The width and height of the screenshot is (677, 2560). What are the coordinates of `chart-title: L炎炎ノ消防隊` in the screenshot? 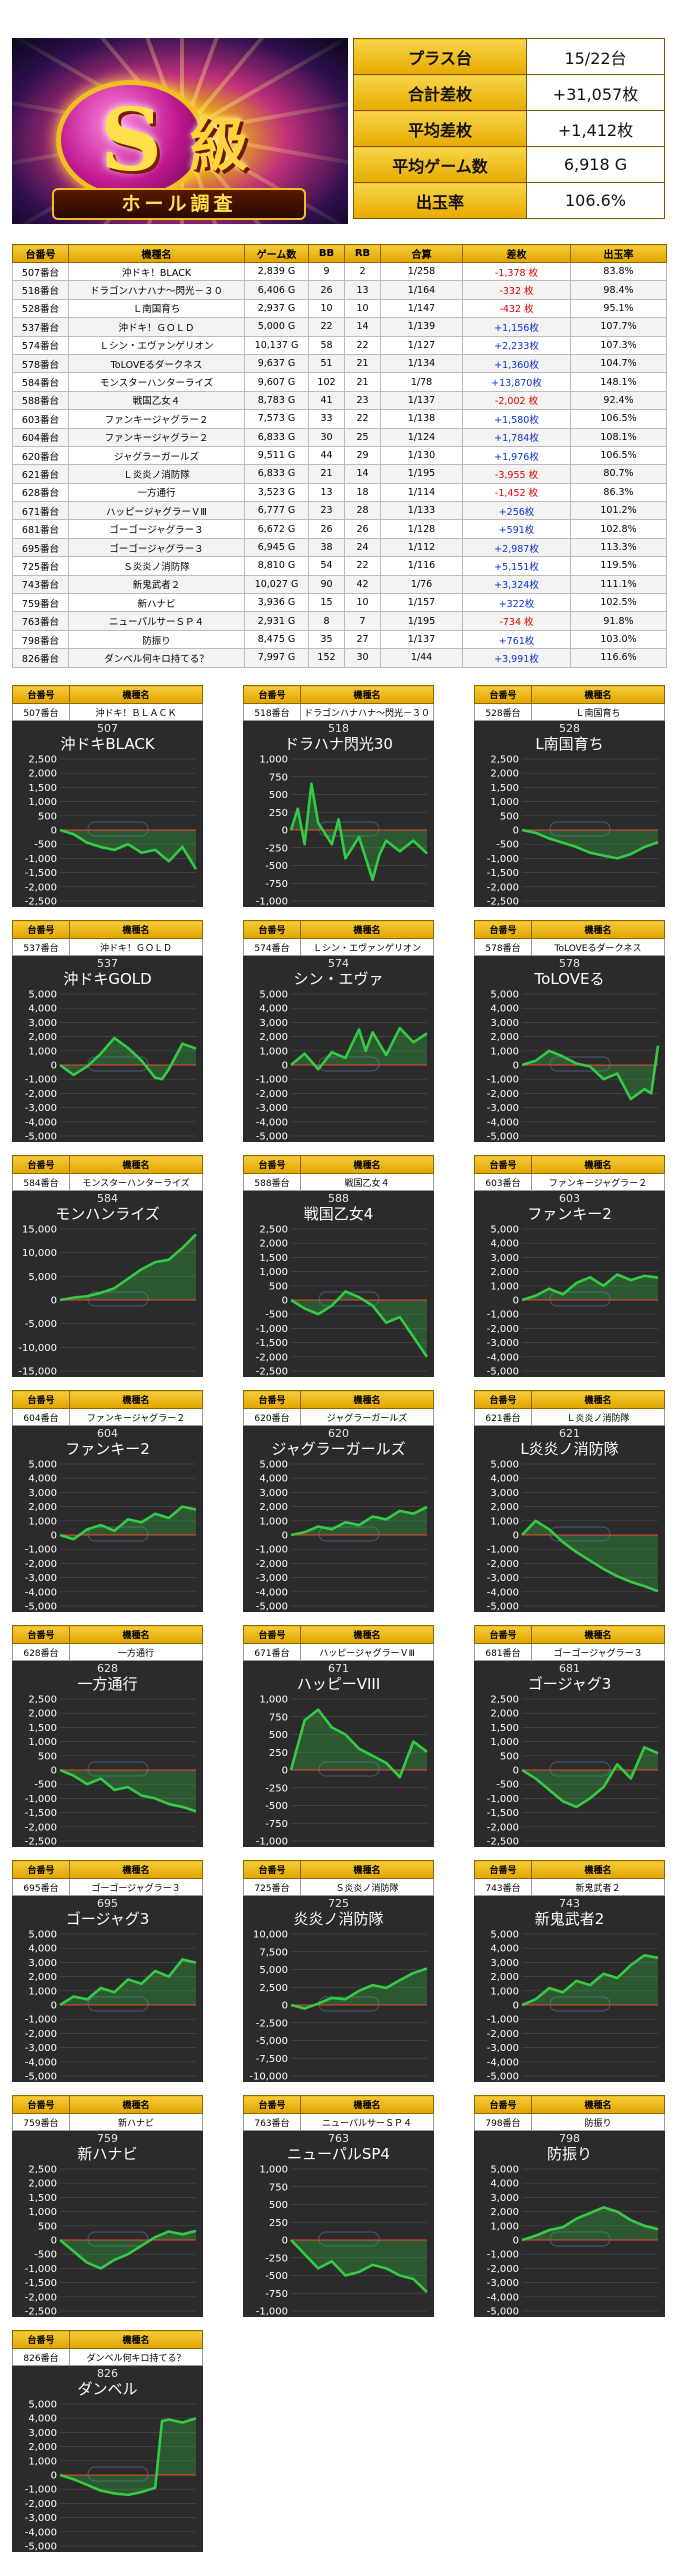 It's located at (569, 1449).